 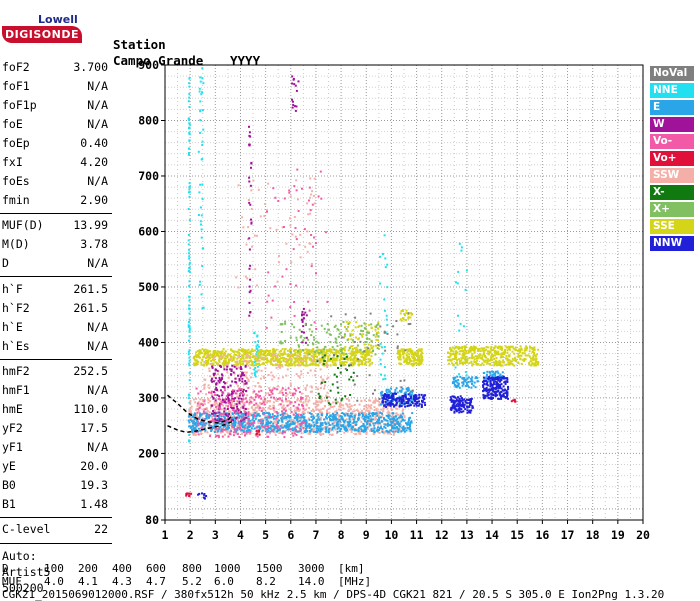 I want to click on param-name: foEp, so click(x=16, y=143).